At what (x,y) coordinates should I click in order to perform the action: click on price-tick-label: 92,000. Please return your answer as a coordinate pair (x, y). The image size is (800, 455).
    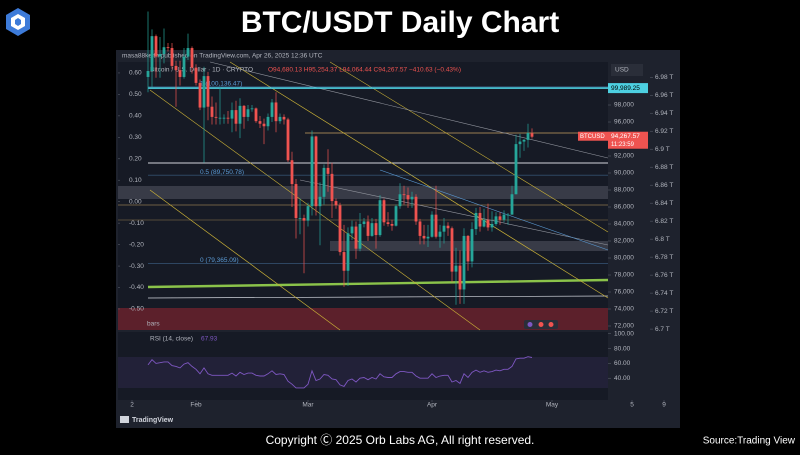
    Looking at the image, I should click on (624, 156).